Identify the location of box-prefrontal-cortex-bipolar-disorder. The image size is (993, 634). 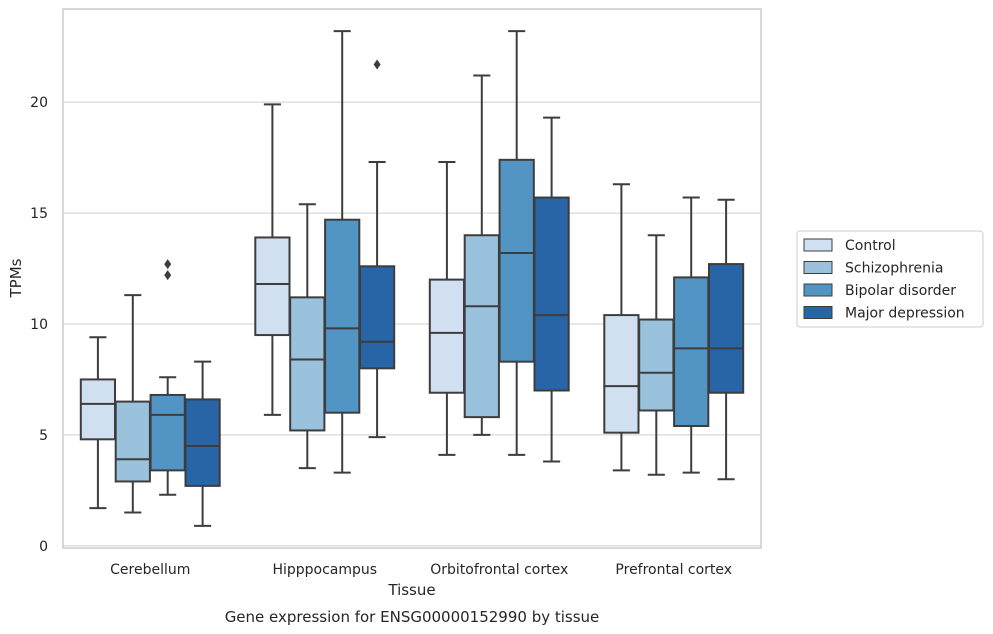
(691, 335).